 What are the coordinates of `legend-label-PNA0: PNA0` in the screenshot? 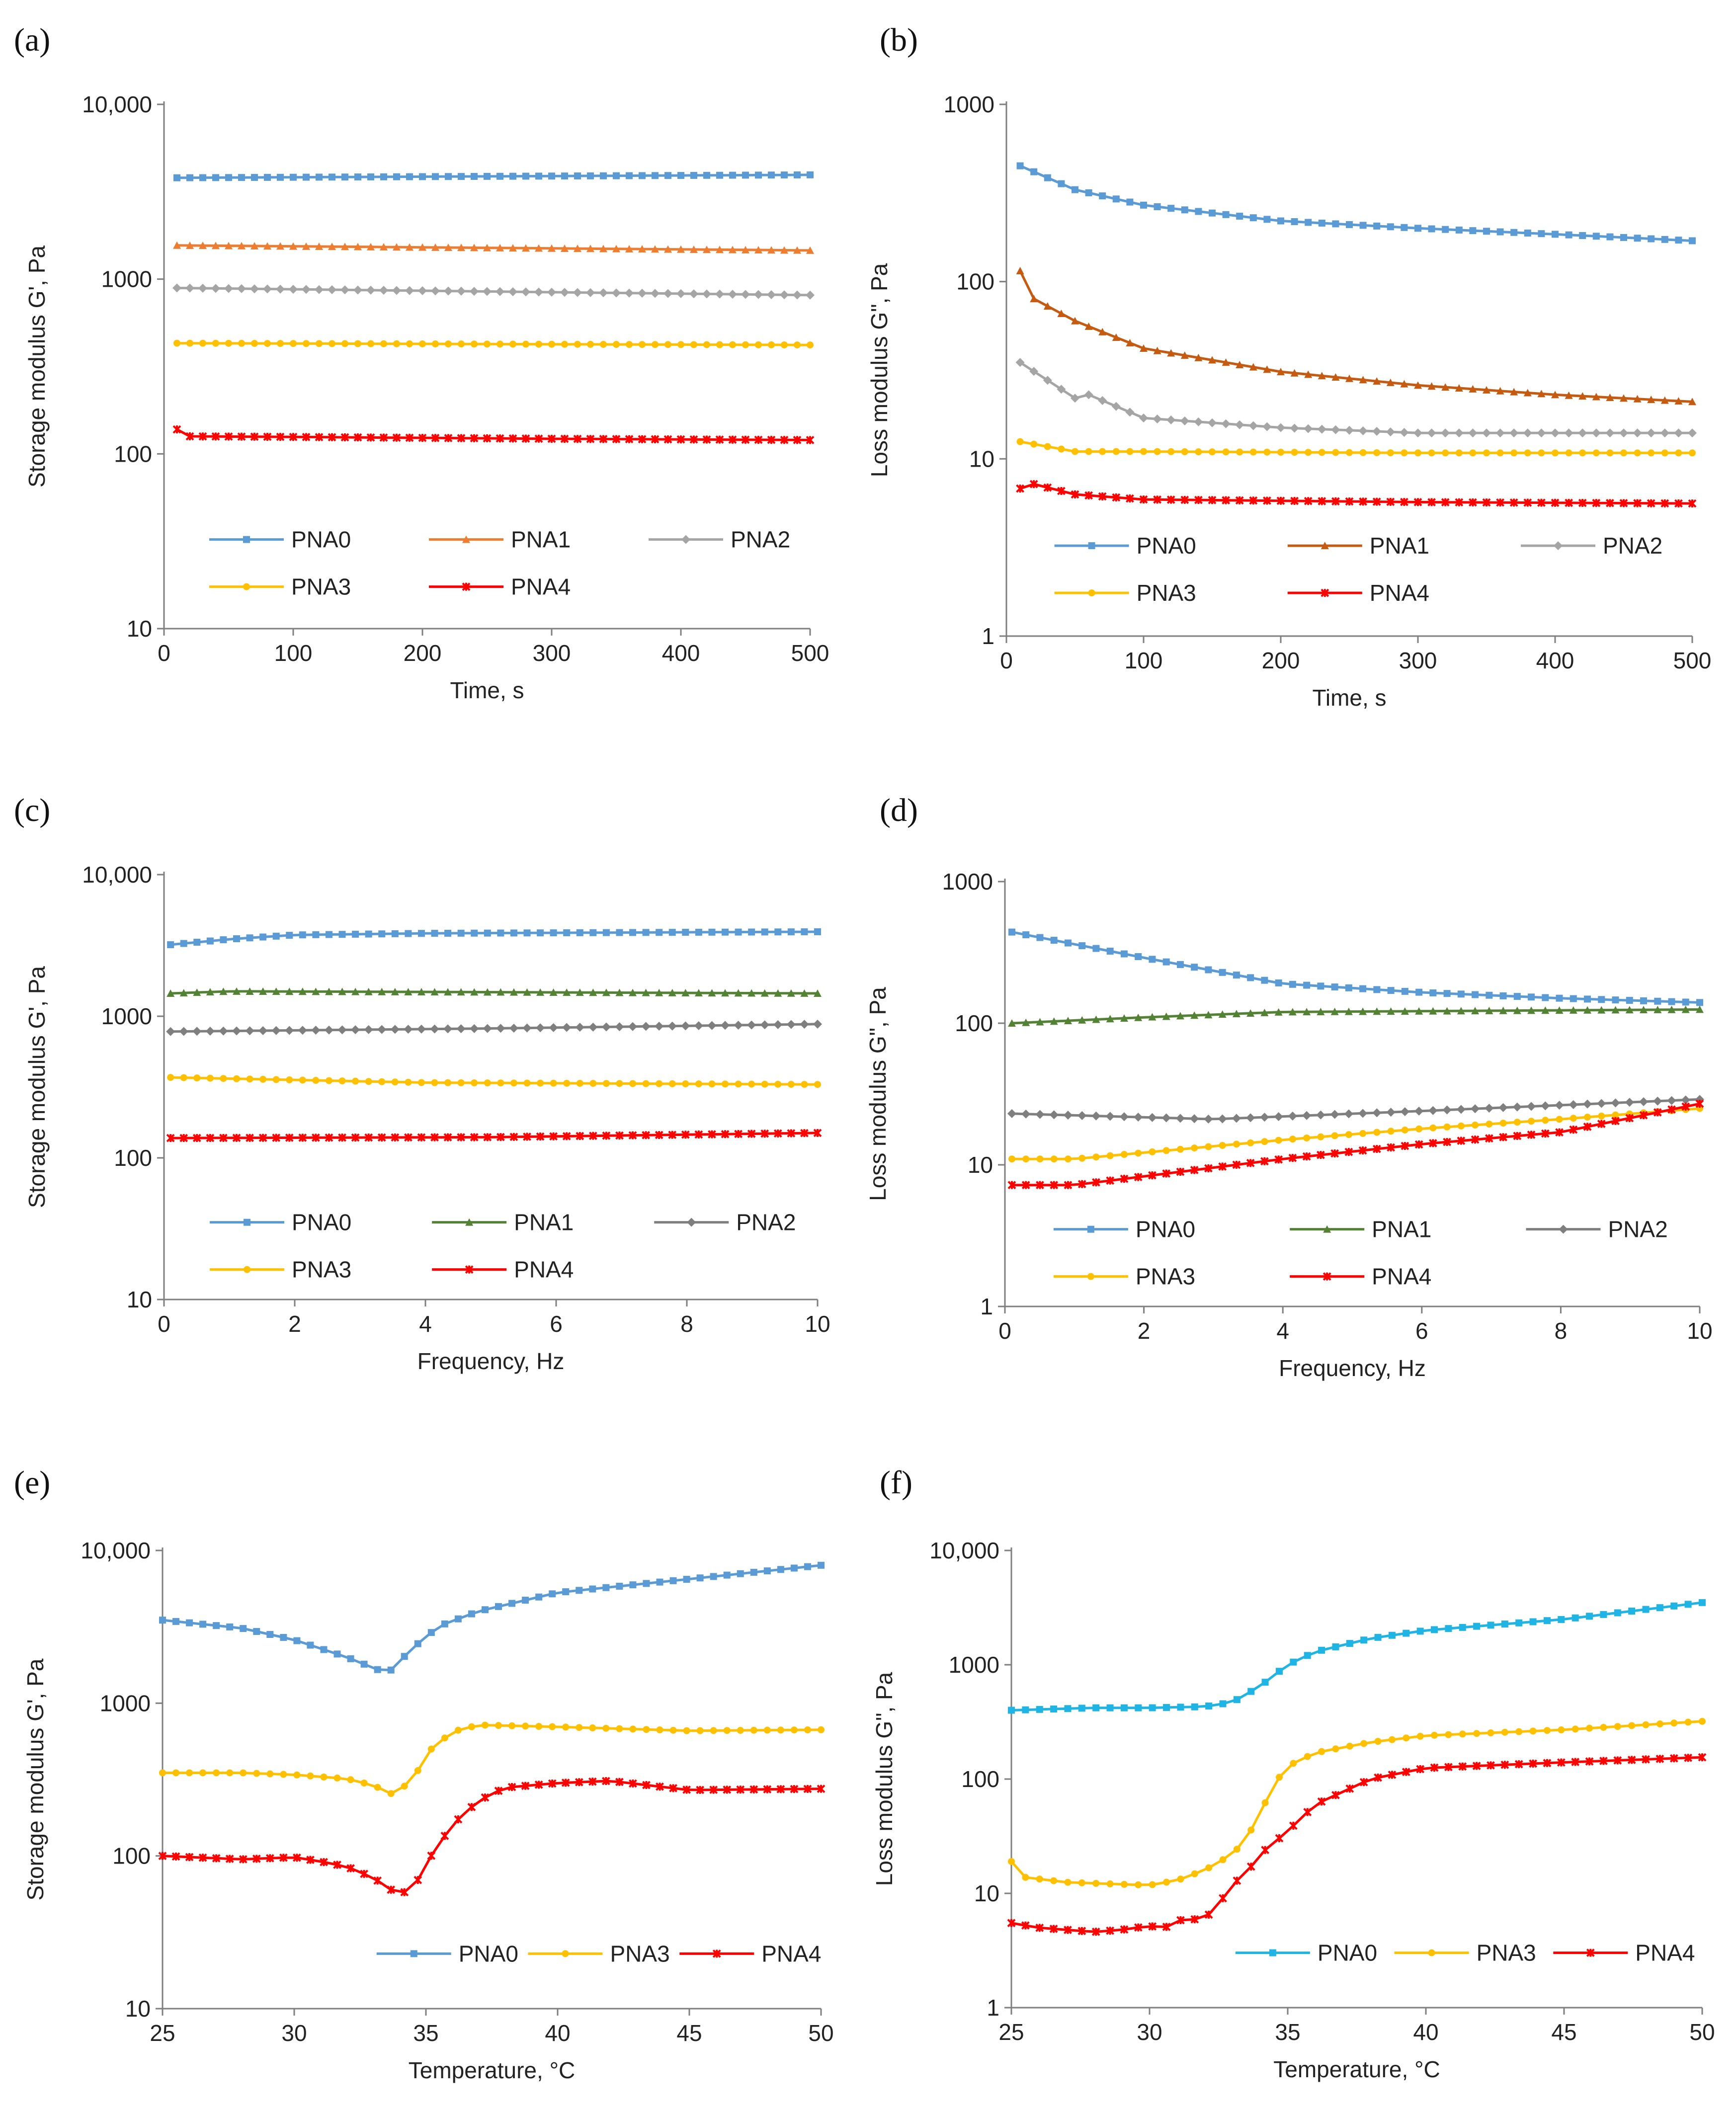 It's located at (1348, 1953).